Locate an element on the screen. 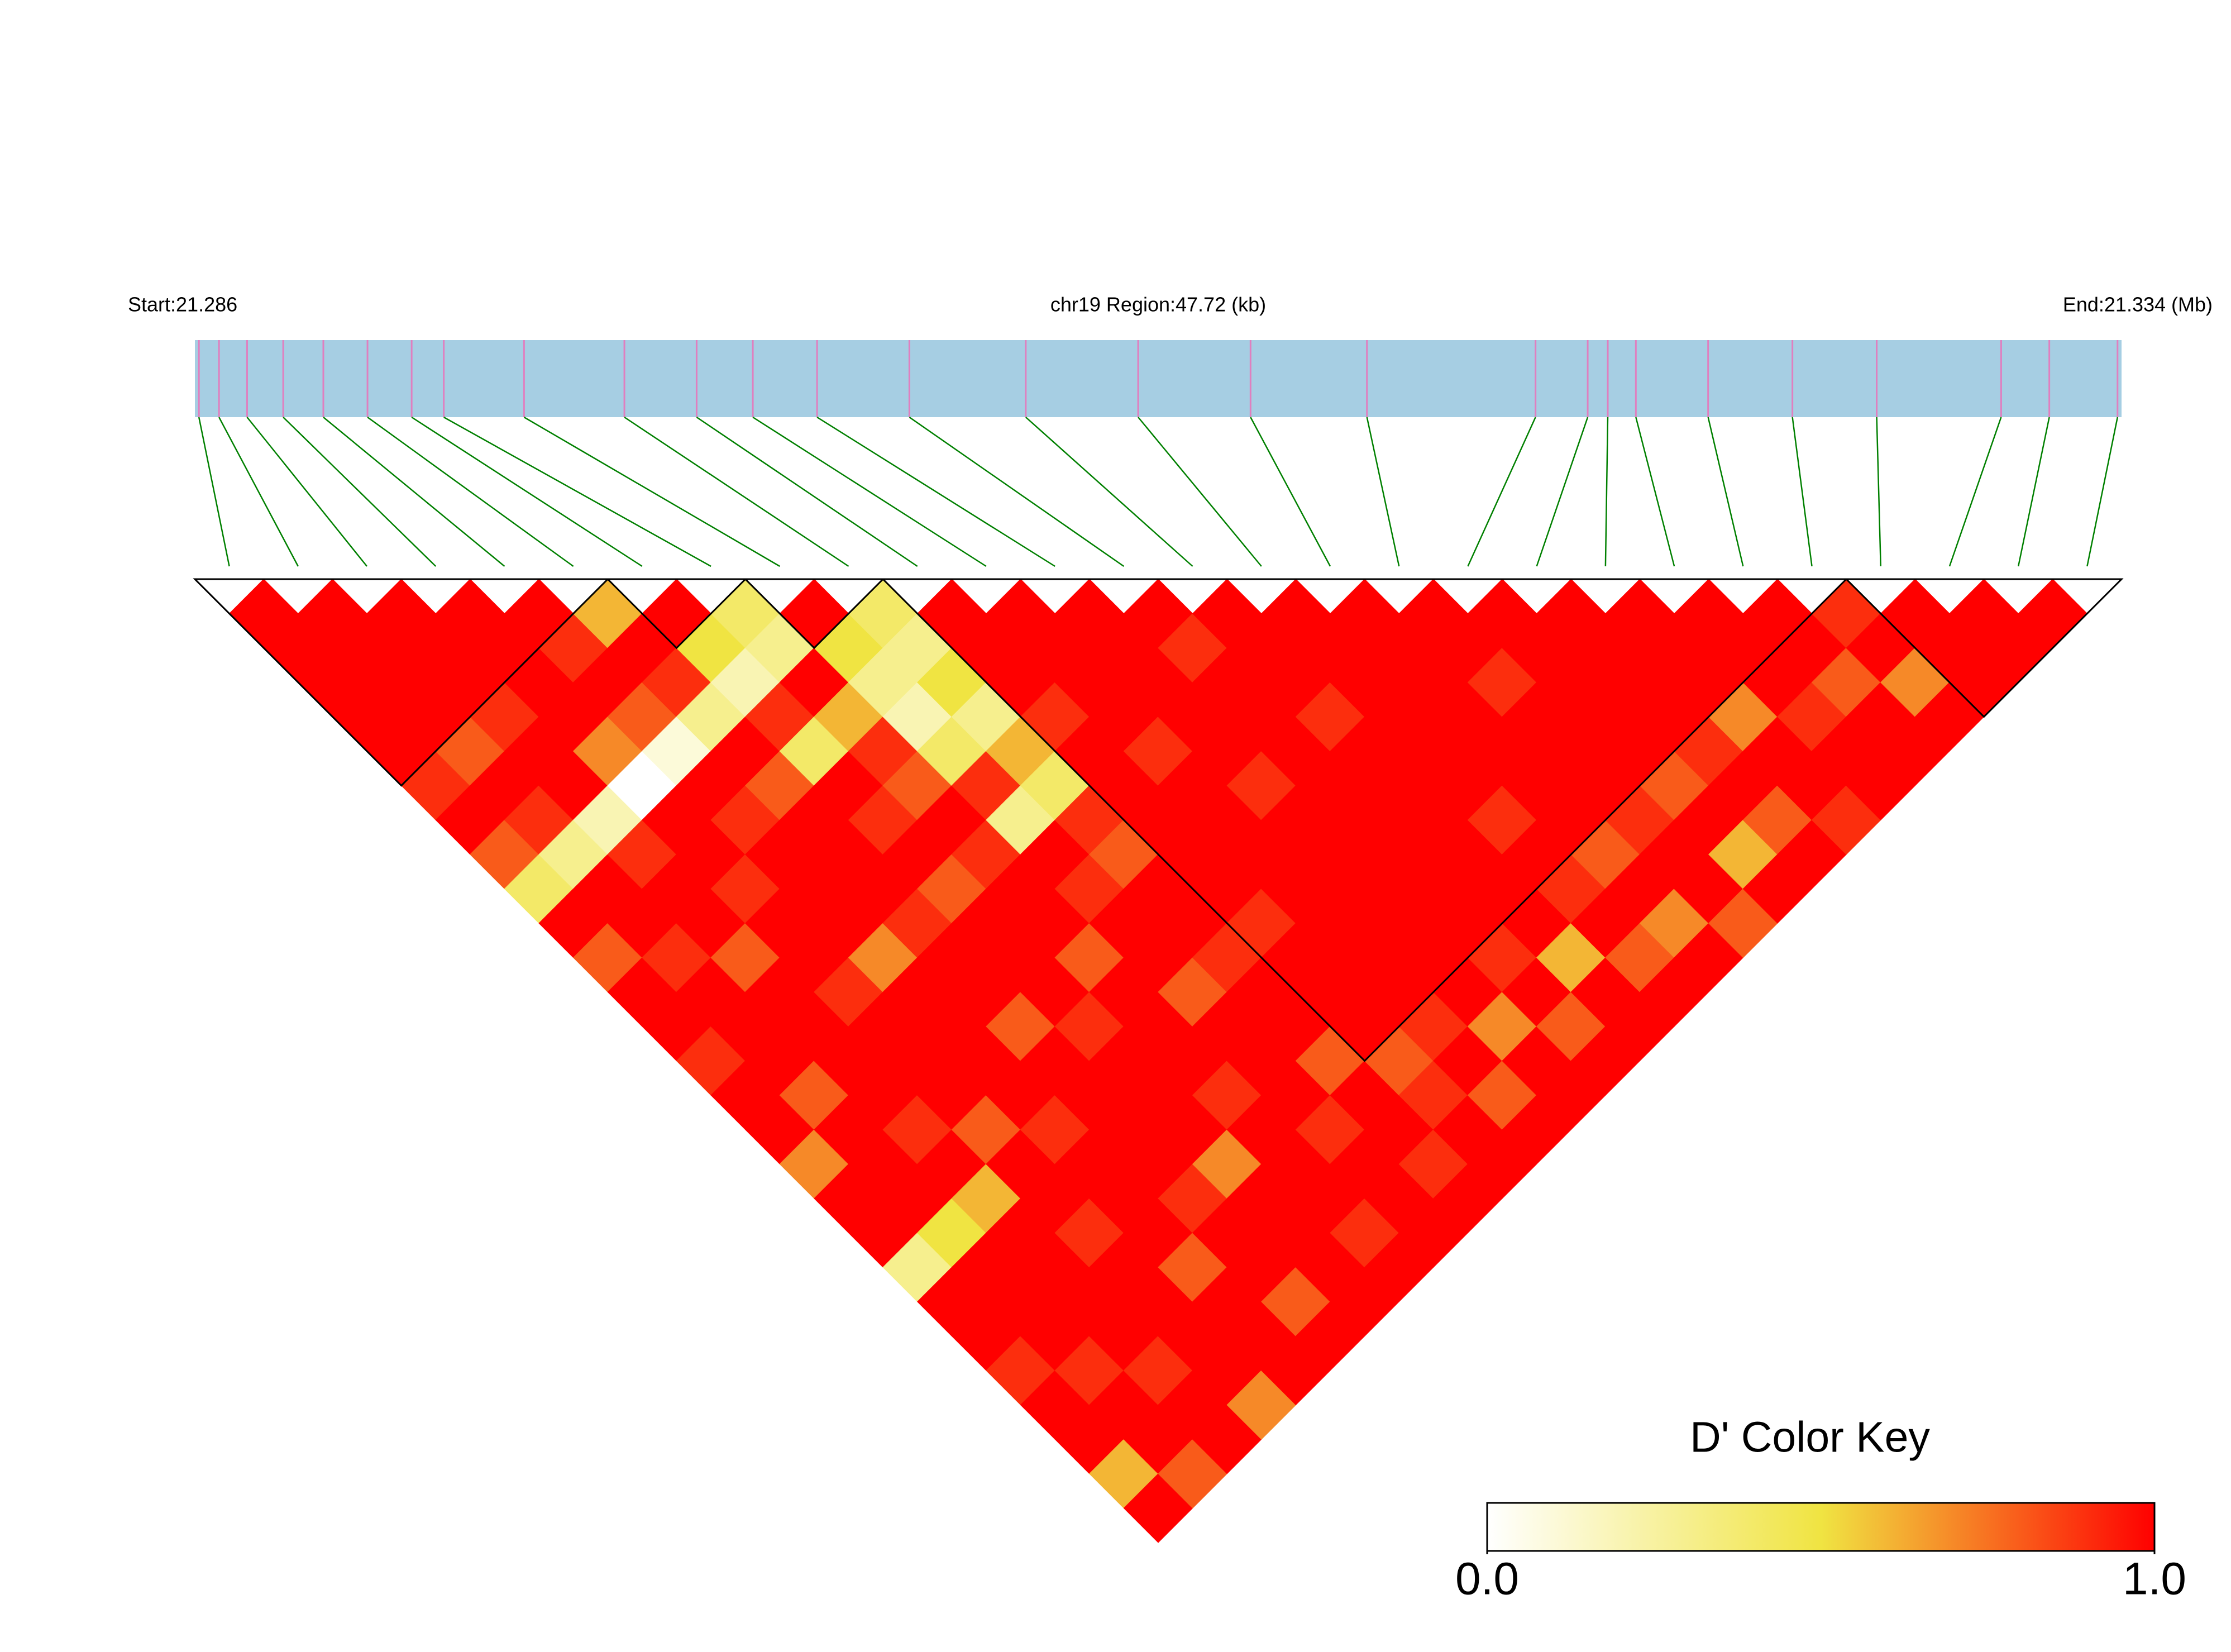 Image resolution: width=2231 pixels, height=1652 pixels. color-key-bar is located at coordinates (1821, 1527).